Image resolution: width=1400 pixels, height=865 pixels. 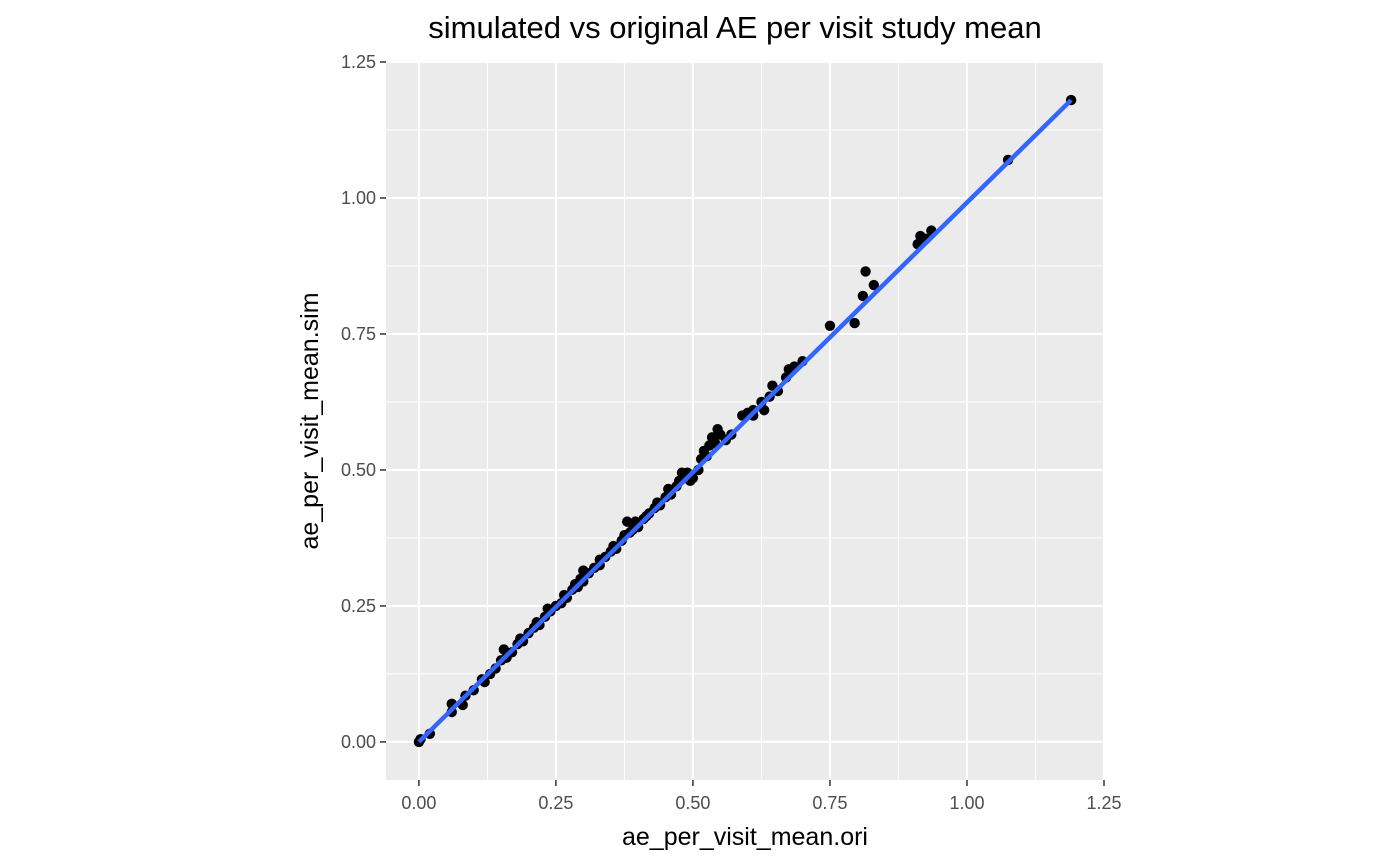 I want to click on y-tick-label: 0.25, so click(x=358, y=606).